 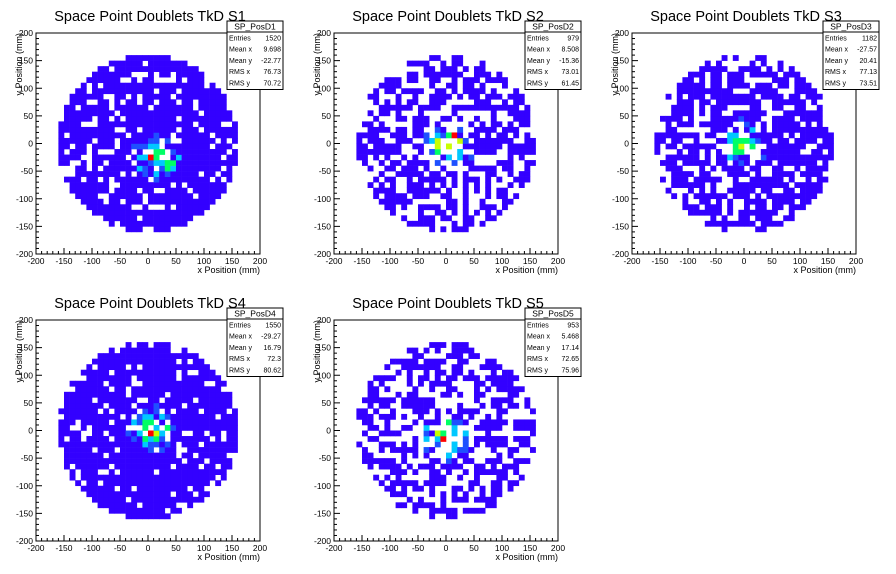 What do you see at coordinates (240, 72) in the screenshot?
I see `stats-row-label: RMS x` at bounding box center [240, 72].